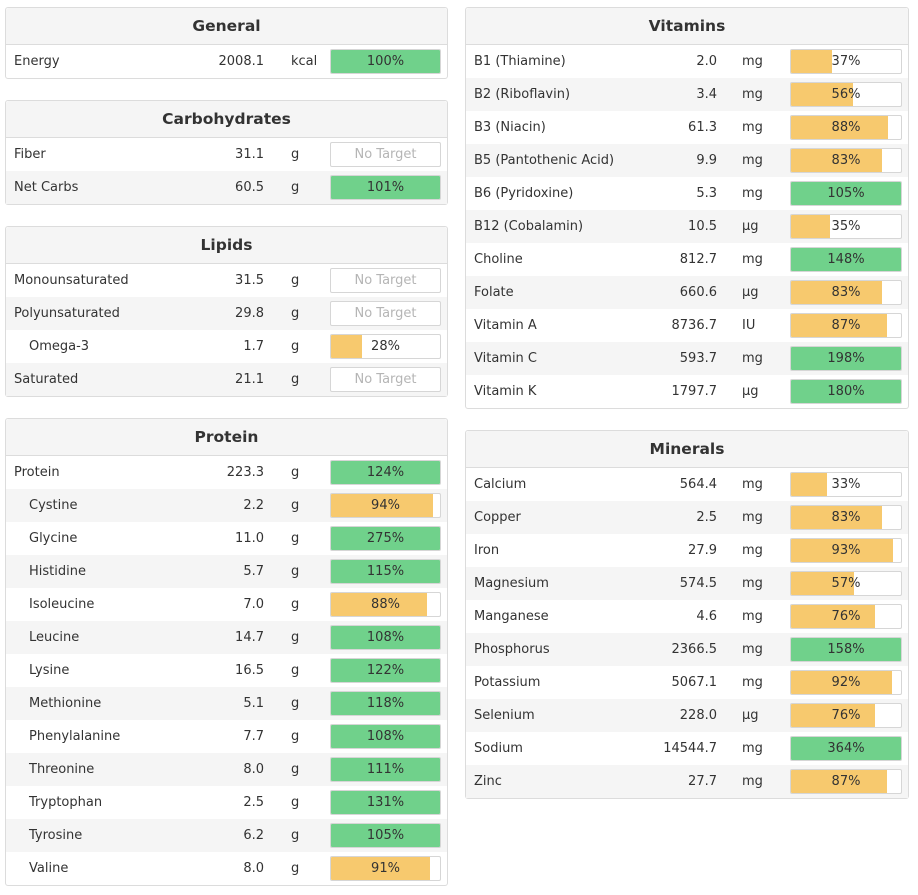 The width and height of the screenshot is (918, 895). I want to click on nutrient-row-phosphorus: Phosphorus 2366.5 mg 158%, so click(687, 649).